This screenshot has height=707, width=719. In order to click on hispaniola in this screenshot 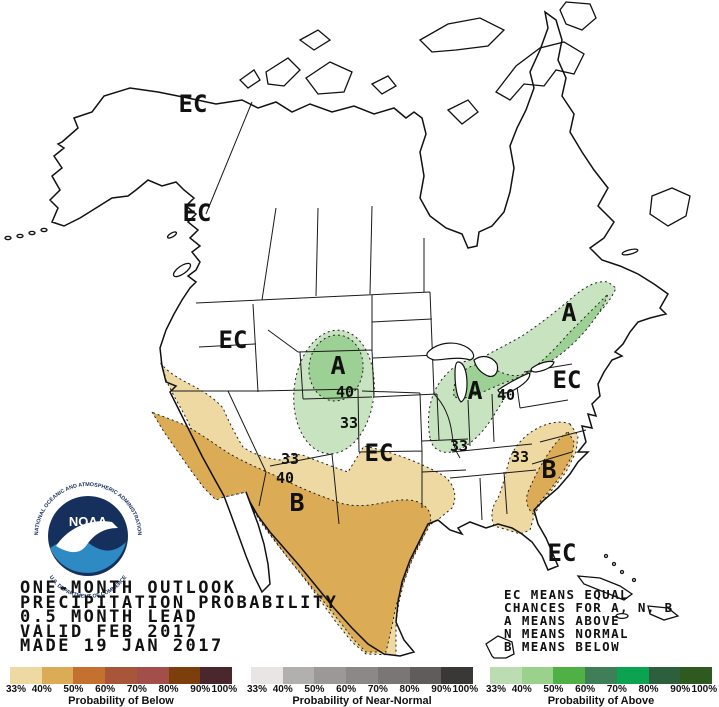, I will do `click(663, 613)`.